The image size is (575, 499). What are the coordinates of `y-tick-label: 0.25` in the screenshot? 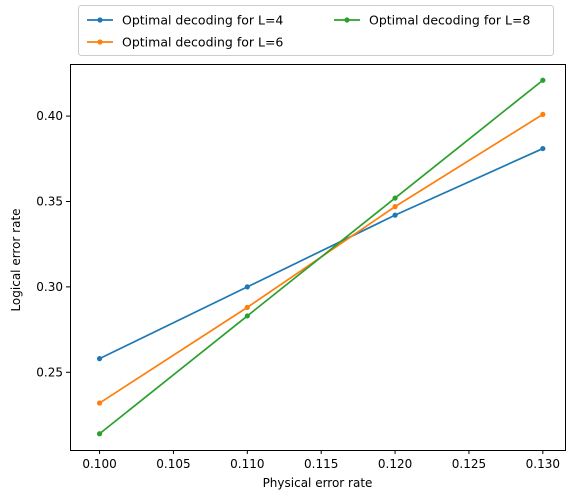 It's located at (49, 372).